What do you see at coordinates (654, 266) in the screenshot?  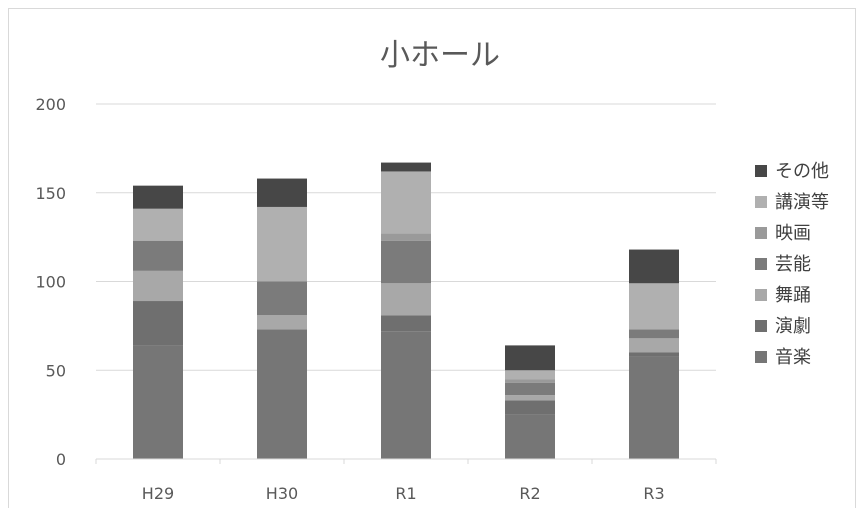 I see `bar-segment-R3-その他` at bounding box center [654, 266].